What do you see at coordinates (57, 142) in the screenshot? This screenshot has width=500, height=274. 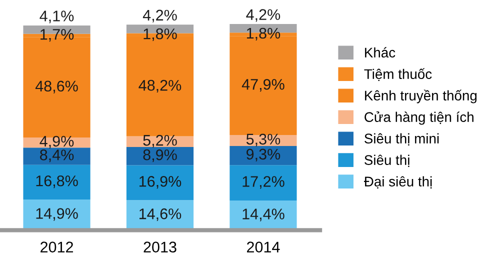 I see `data-label: 4,9%` at bounding box center [57, 142].